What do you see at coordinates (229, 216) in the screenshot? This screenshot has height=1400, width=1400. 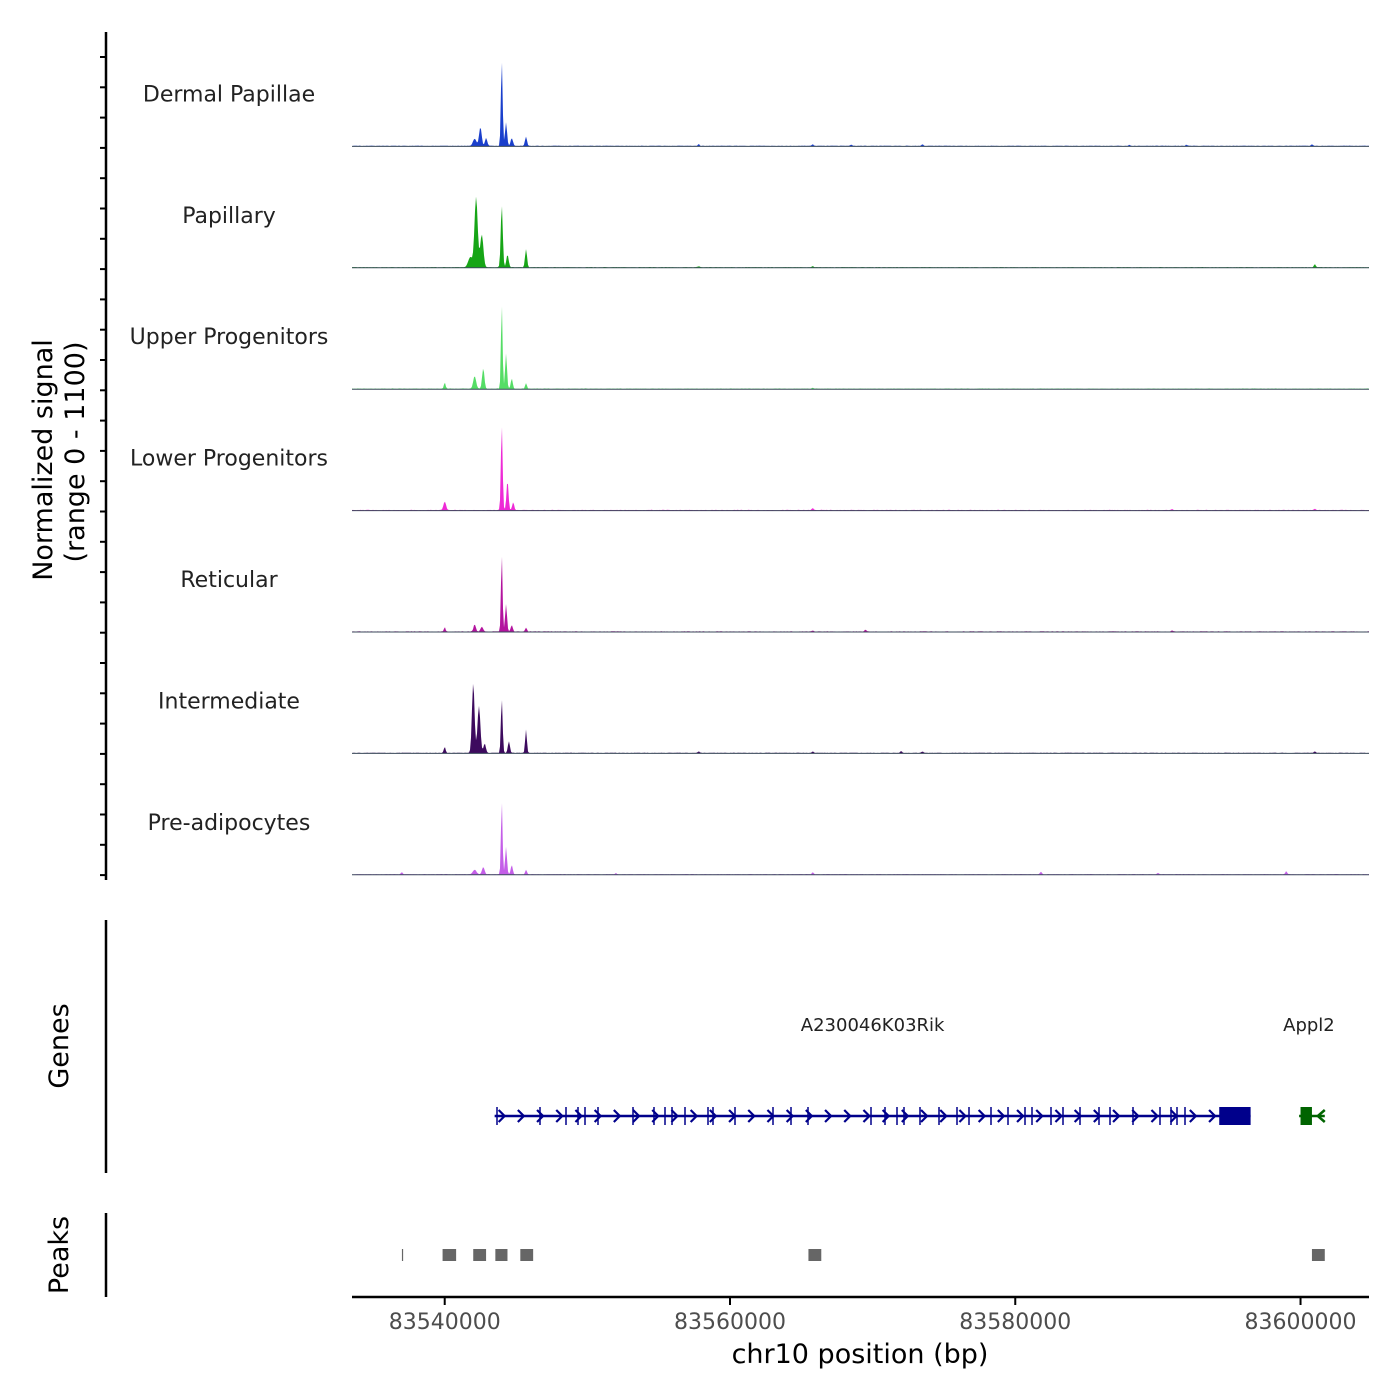 I see `track-label: Papillary` at bounding box center [229, 216].